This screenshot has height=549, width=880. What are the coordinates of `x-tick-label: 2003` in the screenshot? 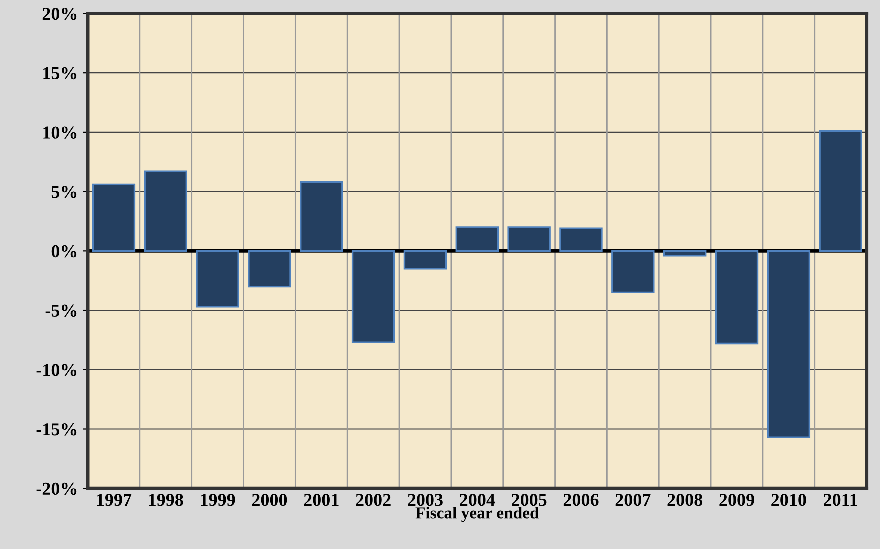 It's located at (425, 500).